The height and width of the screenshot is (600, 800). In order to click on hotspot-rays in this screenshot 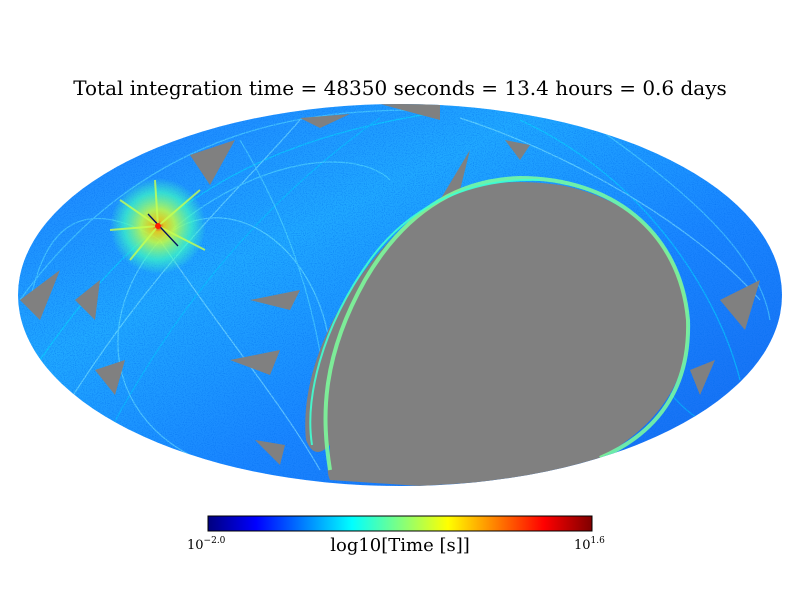, I will do `click(157, 220)`.